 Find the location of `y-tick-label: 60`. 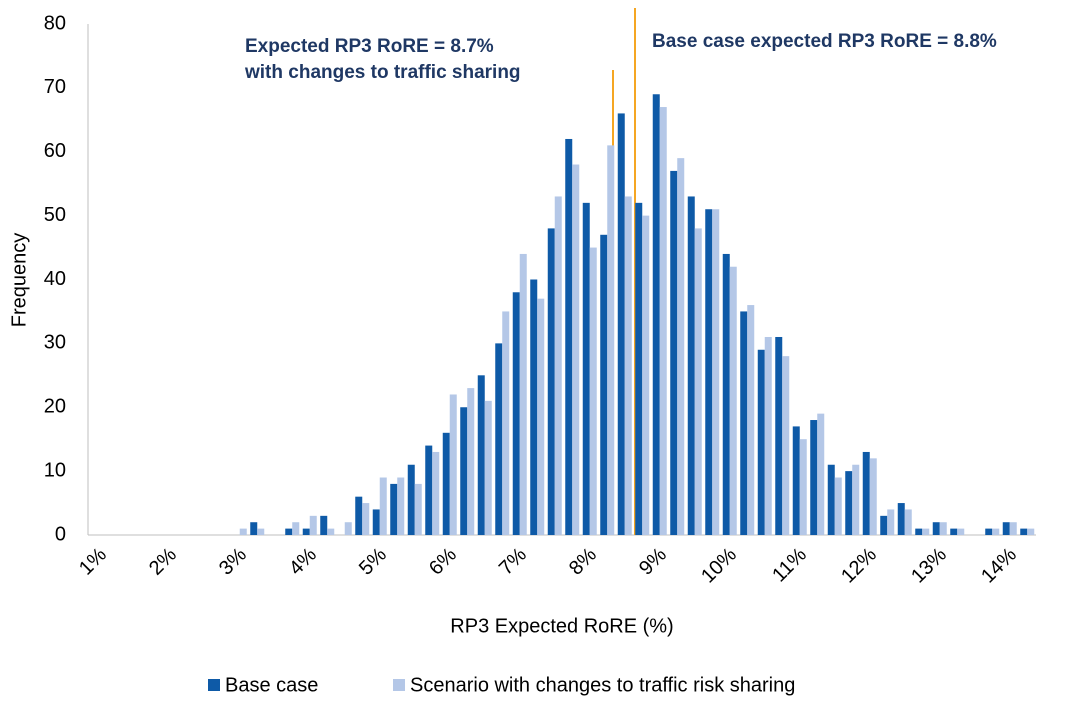

y-tick-label: 60 is located at coordinates (55, 151).